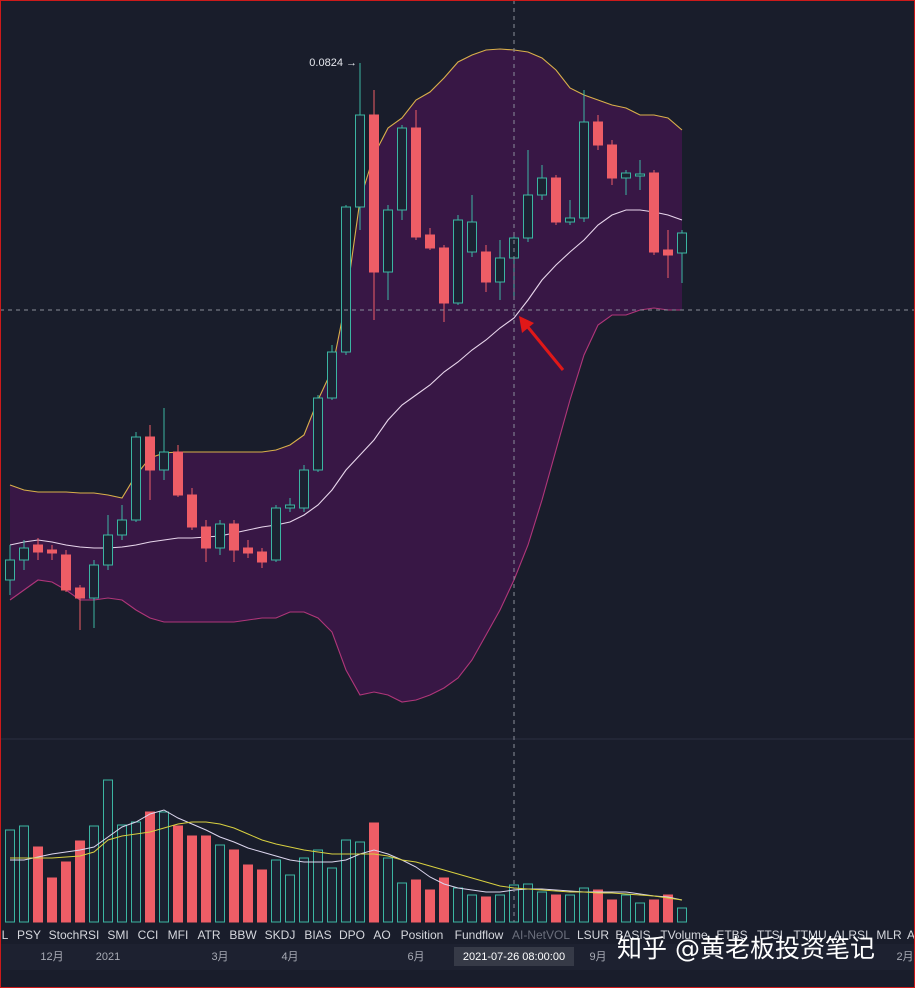 The width and height of the screenshot is (915, 988). I want to click on indicator-tab: TVolume, so click(684, 935).